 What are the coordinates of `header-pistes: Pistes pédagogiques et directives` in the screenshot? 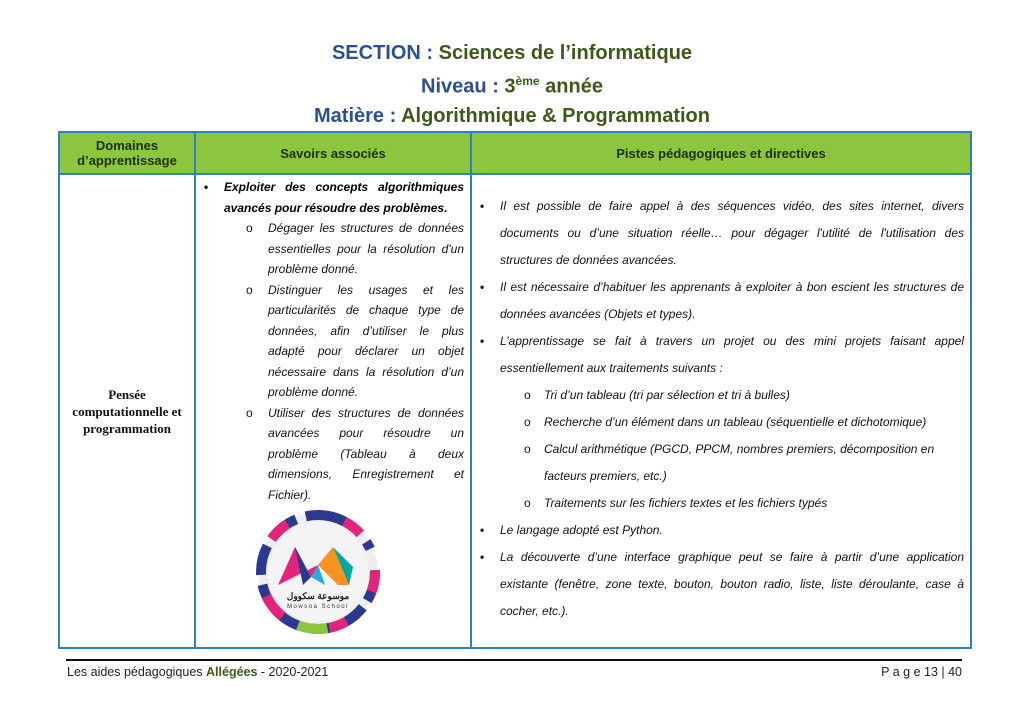 It's located at (721, 153).